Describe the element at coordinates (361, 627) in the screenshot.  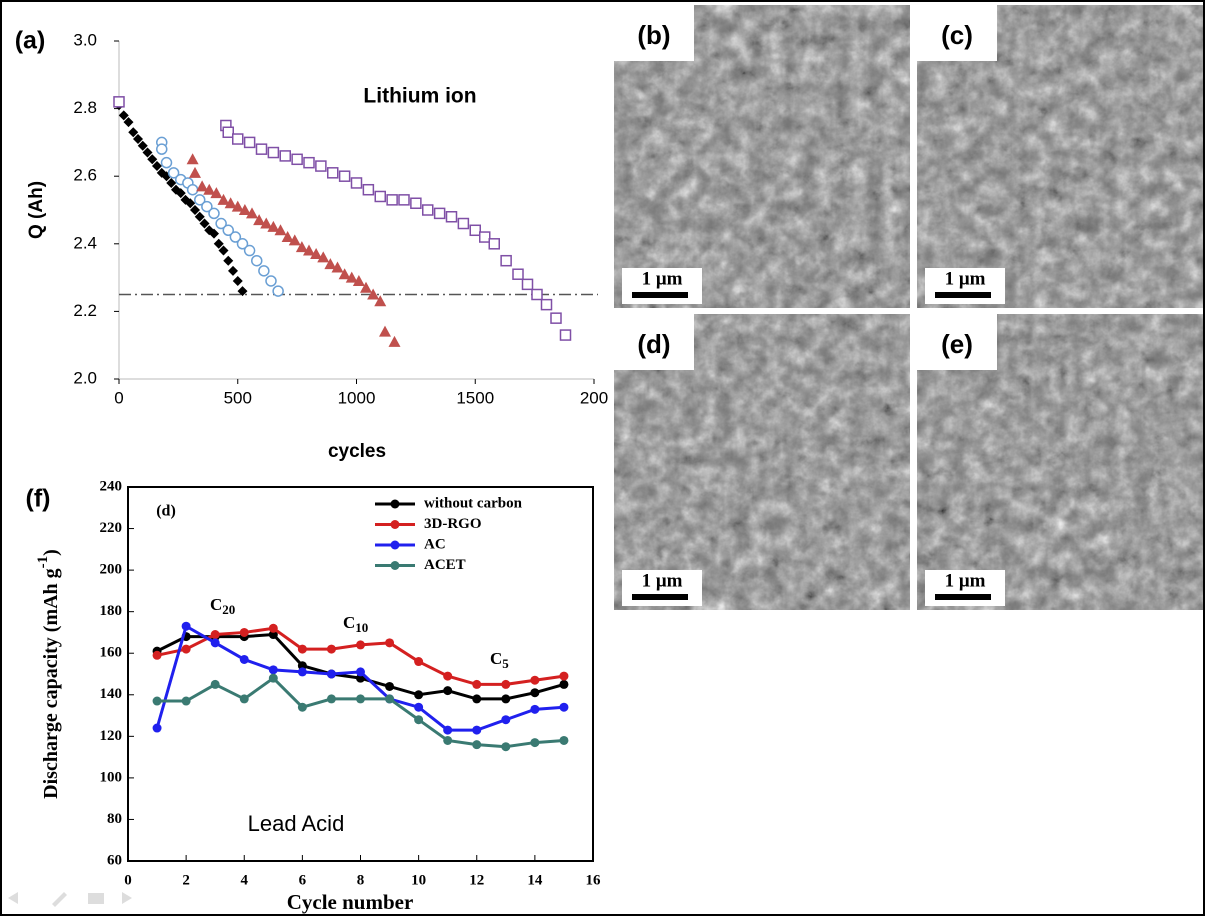
I see `rate-label-sub: 10` at that location.